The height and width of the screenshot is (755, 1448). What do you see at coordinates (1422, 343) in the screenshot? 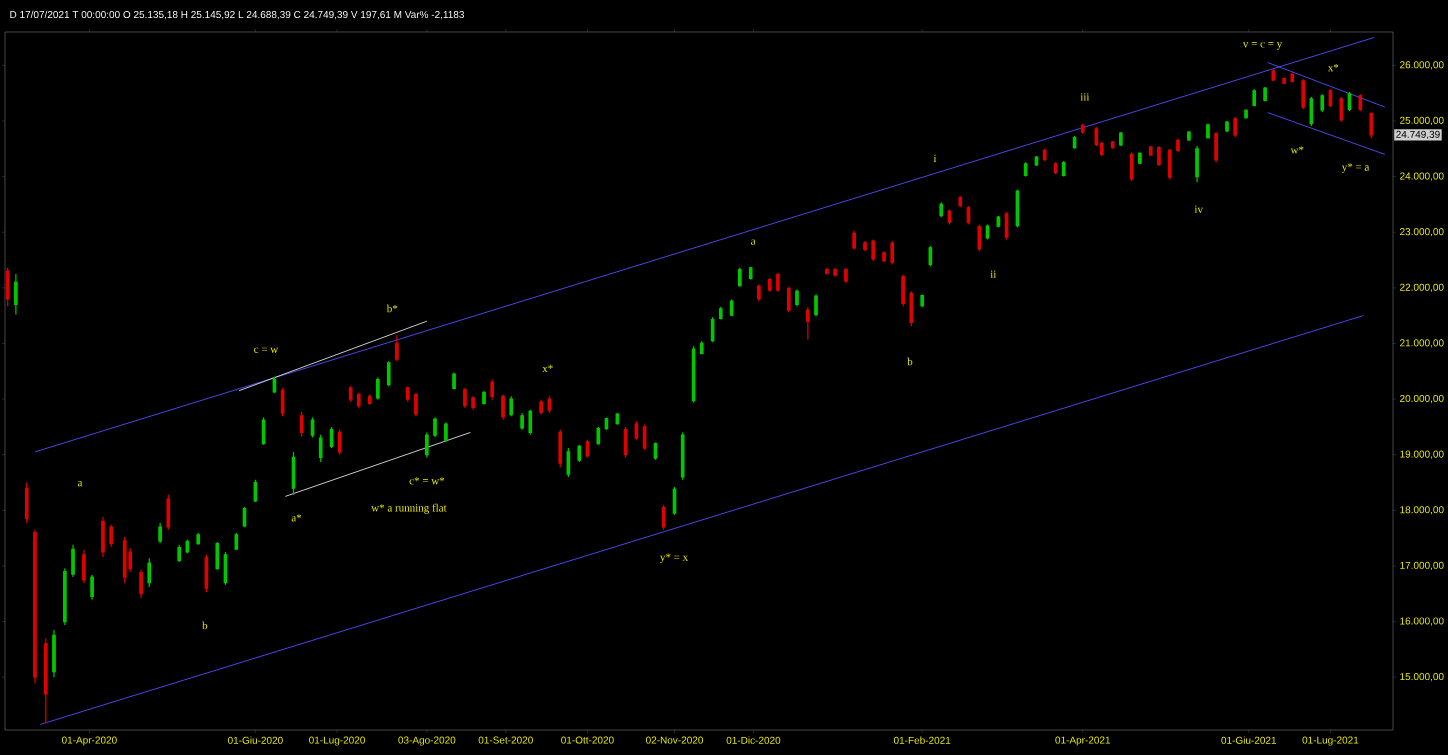
I see `y-tick-label: 21.000,00` at bounding box center [1422, 343].